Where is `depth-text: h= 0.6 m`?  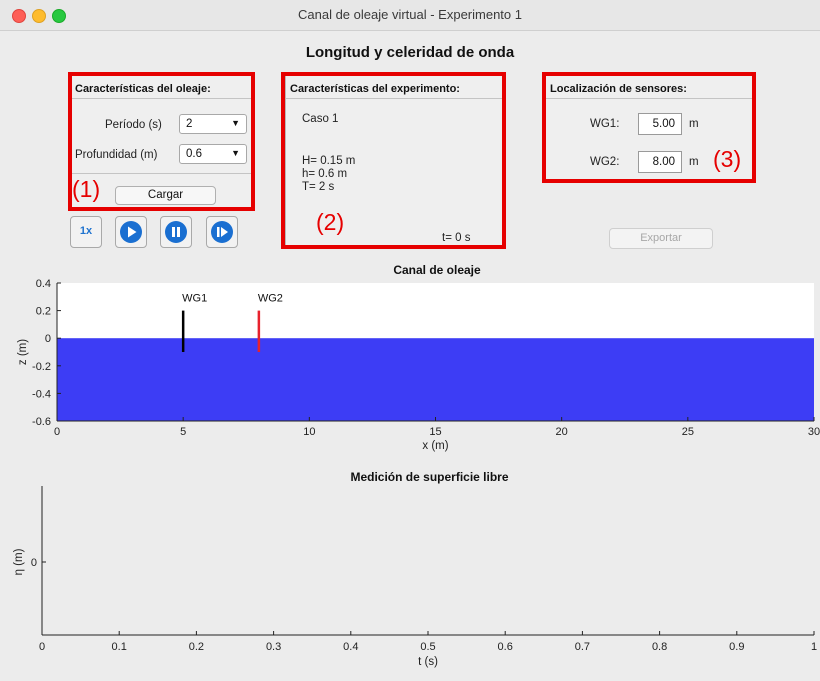 depth-text: h= 0.6 m is located at coordinates (325, 174).